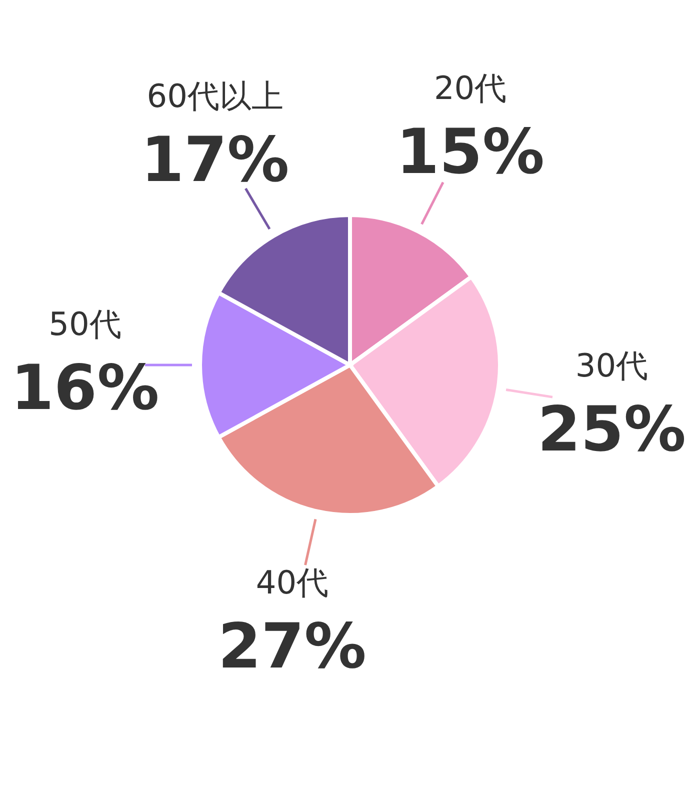  Describe the element at coordinates (611, 365) in the screenshot. I see `slice-label: 30代` at that location.